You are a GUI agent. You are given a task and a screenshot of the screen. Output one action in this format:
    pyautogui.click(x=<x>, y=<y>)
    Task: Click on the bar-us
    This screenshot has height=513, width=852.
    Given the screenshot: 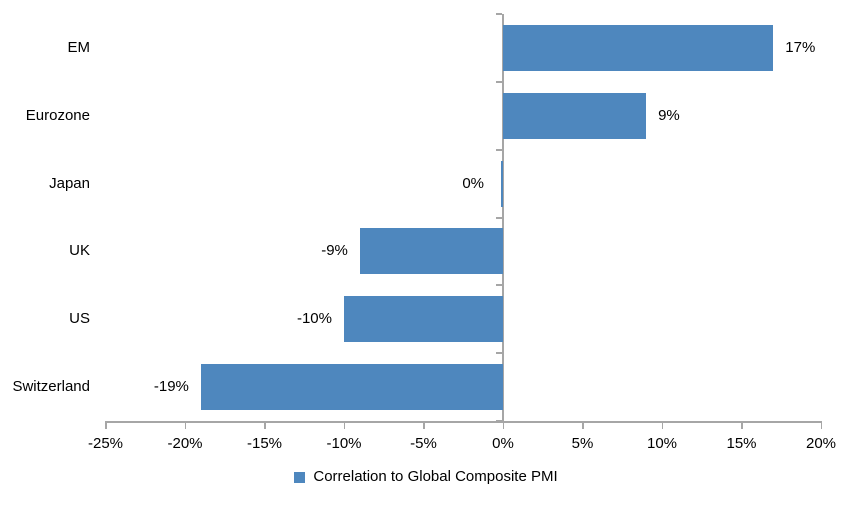 What is the action you would take?
    pyautogui.click(x=423, y=319)
    